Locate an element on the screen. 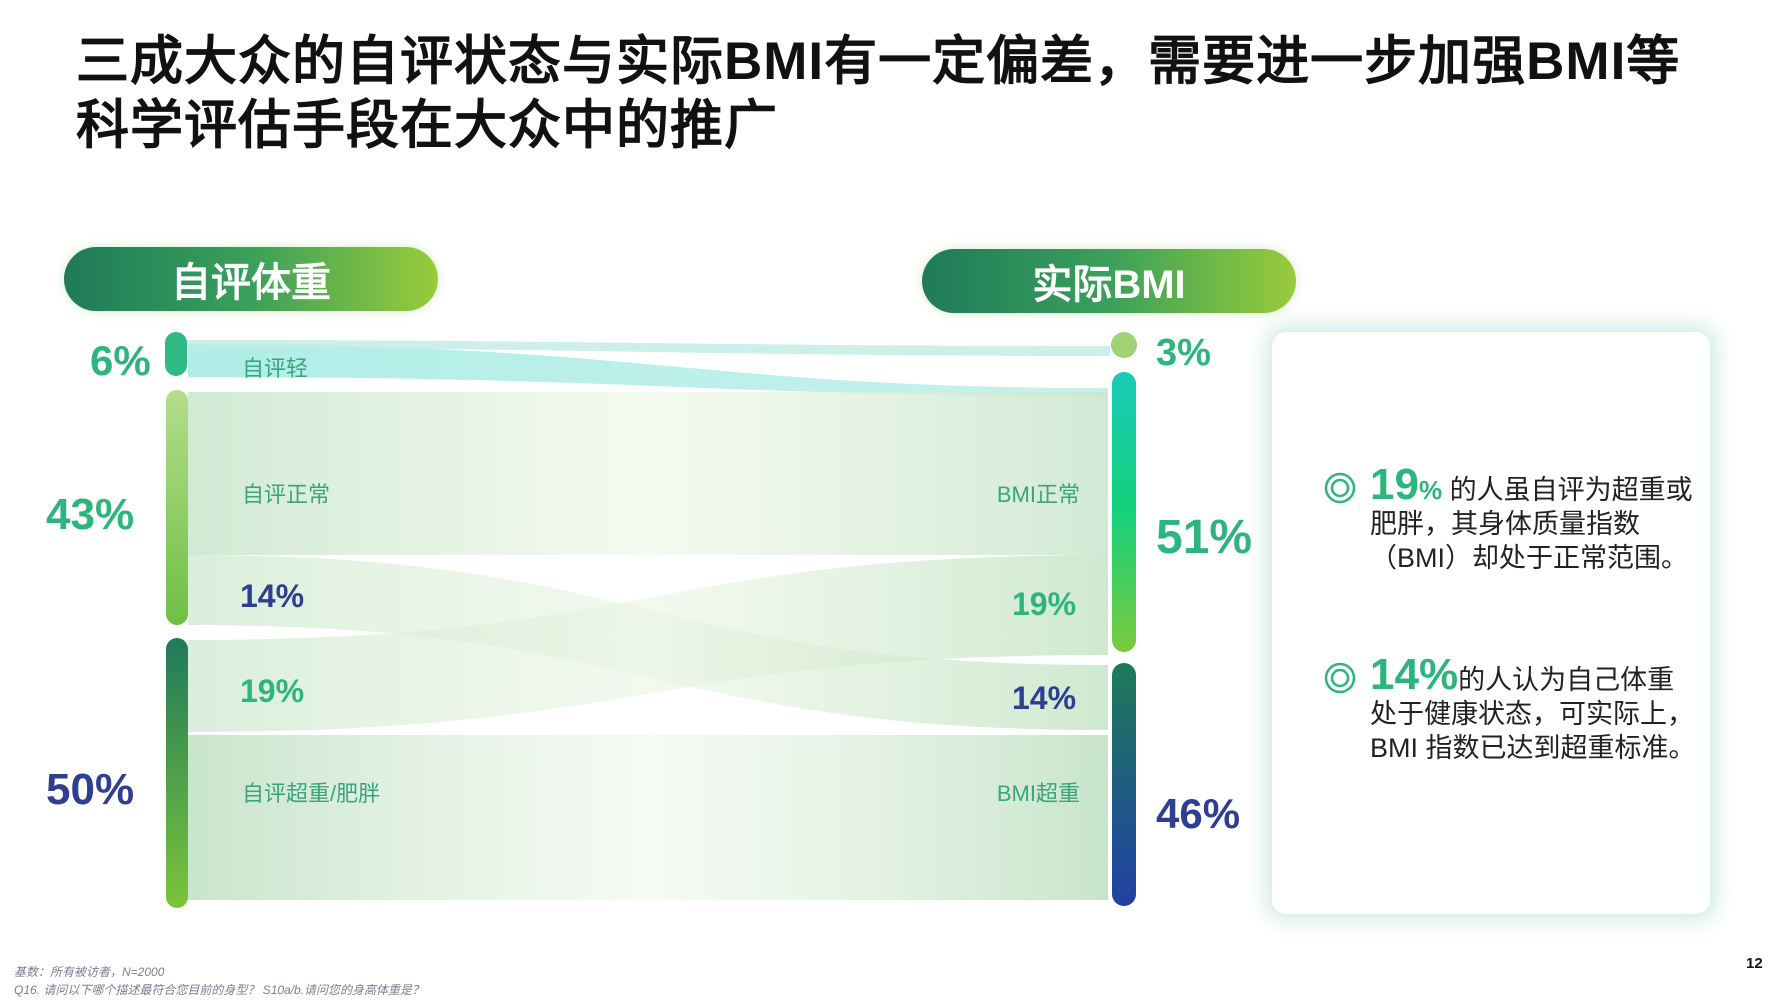 This screenshot has width=1777, height=1000. flow-pct-overweight-to-normal-right: 19% is located at coordinates (1044, 604).